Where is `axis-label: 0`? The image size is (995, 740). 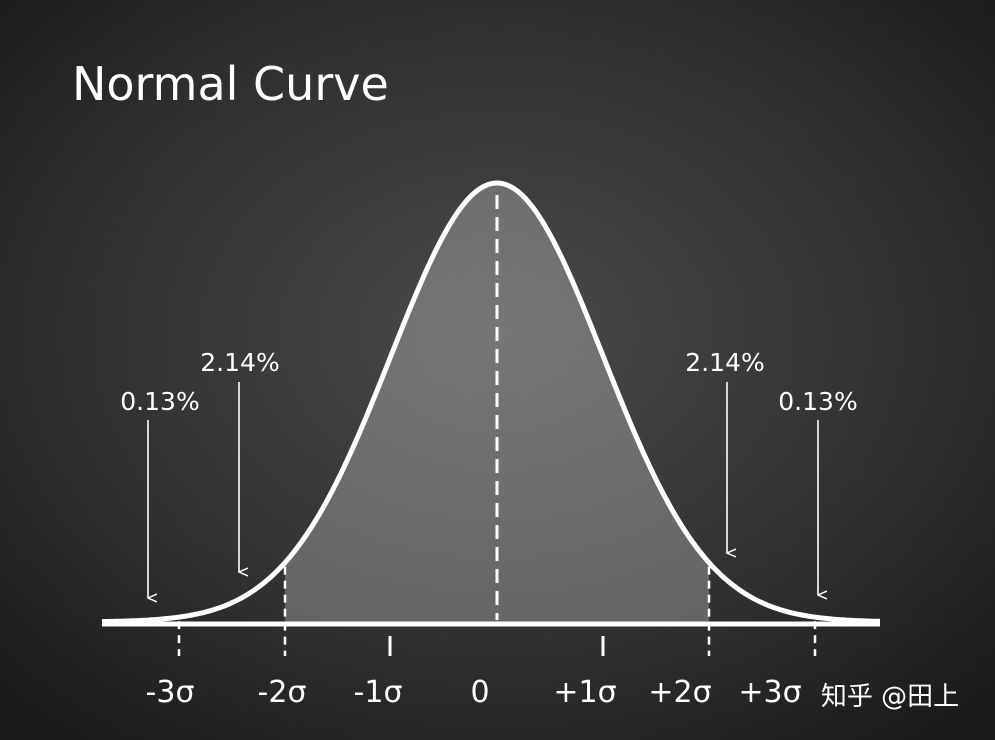
axis-label: 0 is located at coordinates (479, 692).